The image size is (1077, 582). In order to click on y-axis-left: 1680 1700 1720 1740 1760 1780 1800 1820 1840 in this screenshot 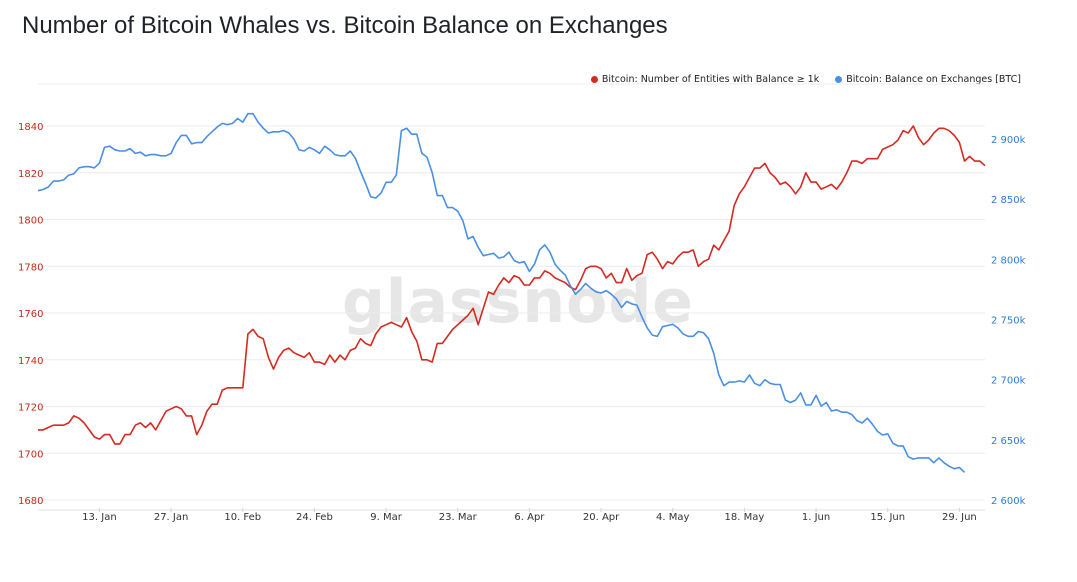, I will do `click(30, 314)`.